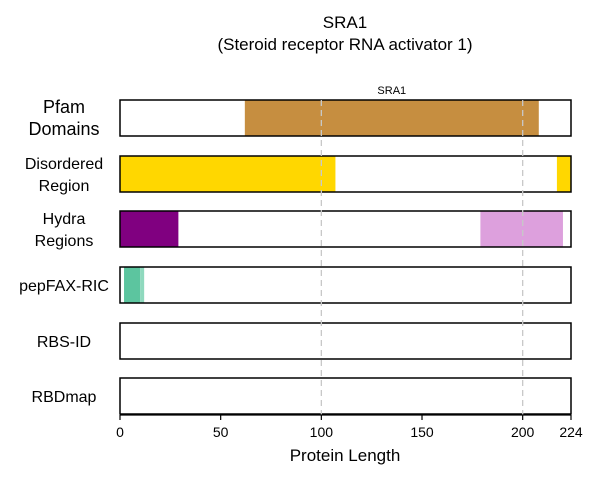 The height and width of the screenshot is (480, 600). What do you see at coordinates (64, 241) in the screenshot?
I see `row-label: Regions` at bounding box center [64, 241].